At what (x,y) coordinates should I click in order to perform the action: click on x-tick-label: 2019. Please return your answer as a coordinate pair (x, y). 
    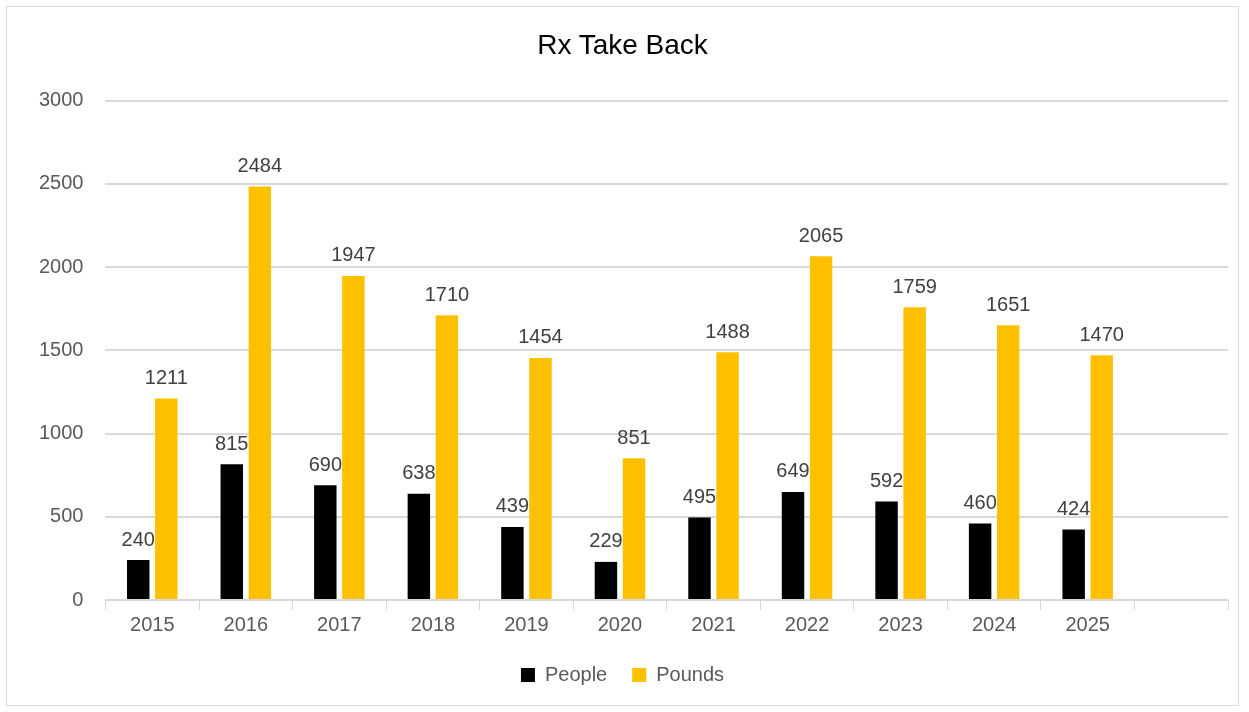
    Looking at the image, I should click on (526, 623).